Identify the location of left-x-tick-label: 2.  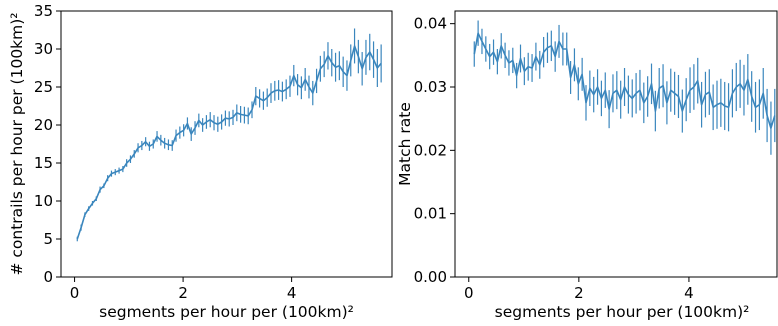
(183, 293).